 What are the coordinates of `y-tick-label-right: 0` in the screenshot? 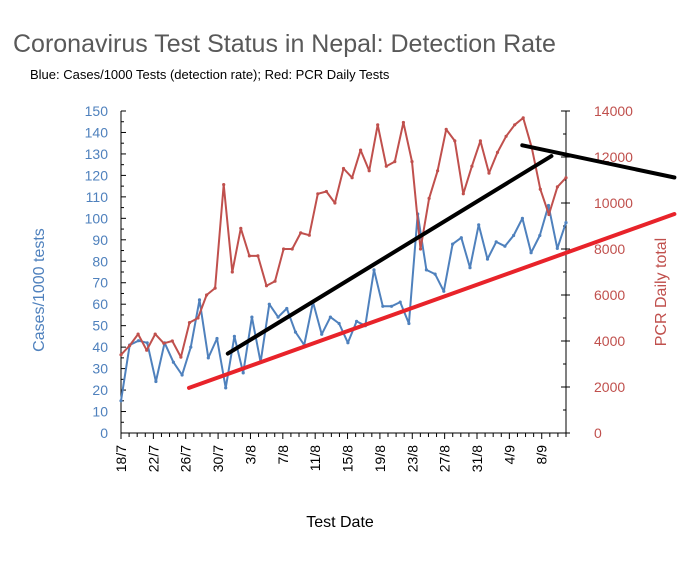 It's located at (598, 433).